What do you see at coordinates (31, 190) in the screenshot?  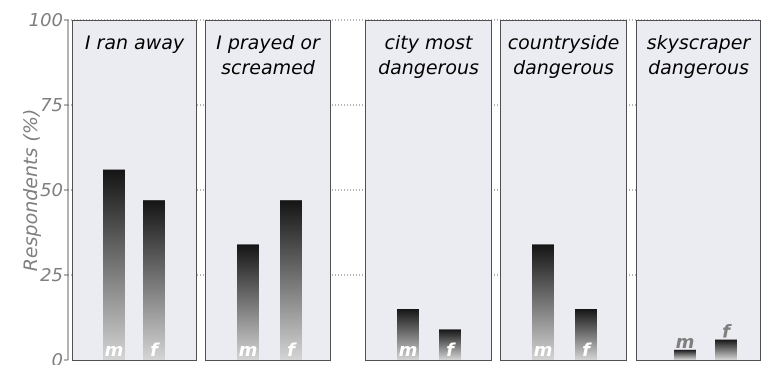 I see `y-axis-title: Respondents (%)` at bounding box center [31, 190].